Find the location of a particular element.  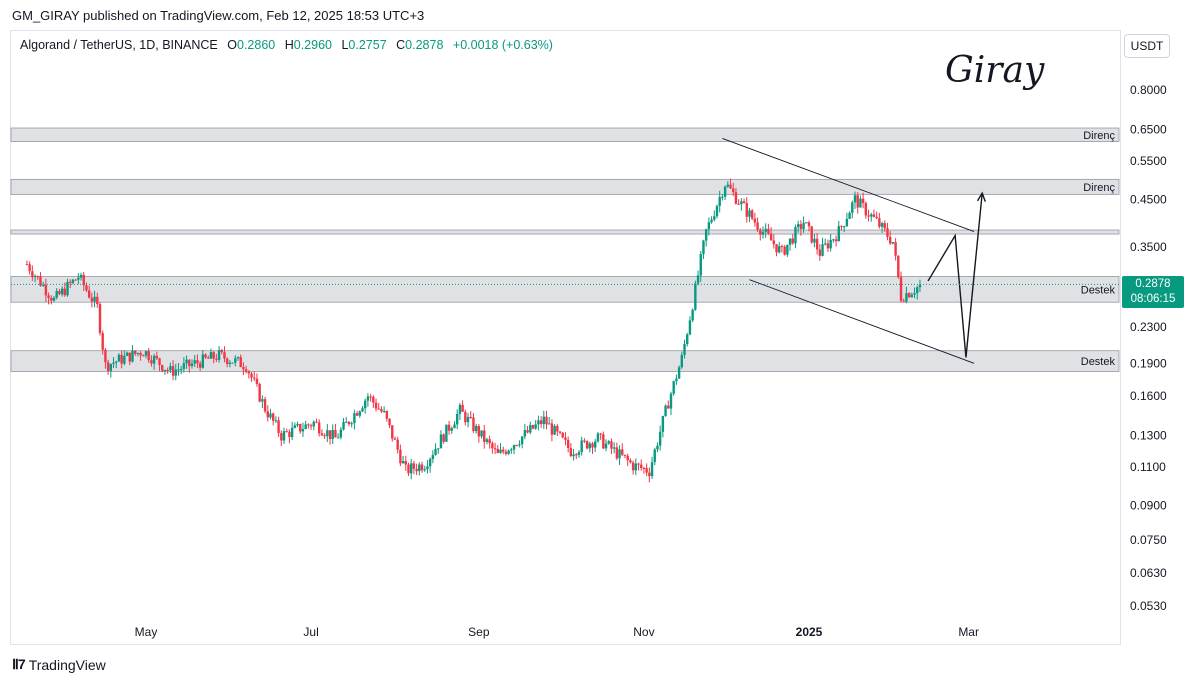

close-label: C is located at coordinates (401, 45).